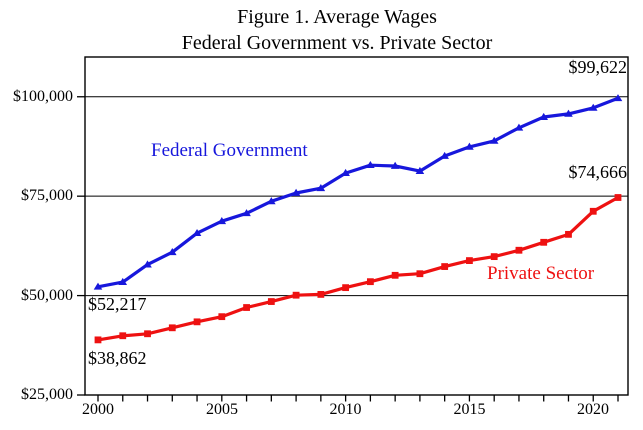 The image size is (643, 430). Describe the element at coordinates (98, 409) in the screenshot. I see `x-tick-label-2000: 2000` at that location.